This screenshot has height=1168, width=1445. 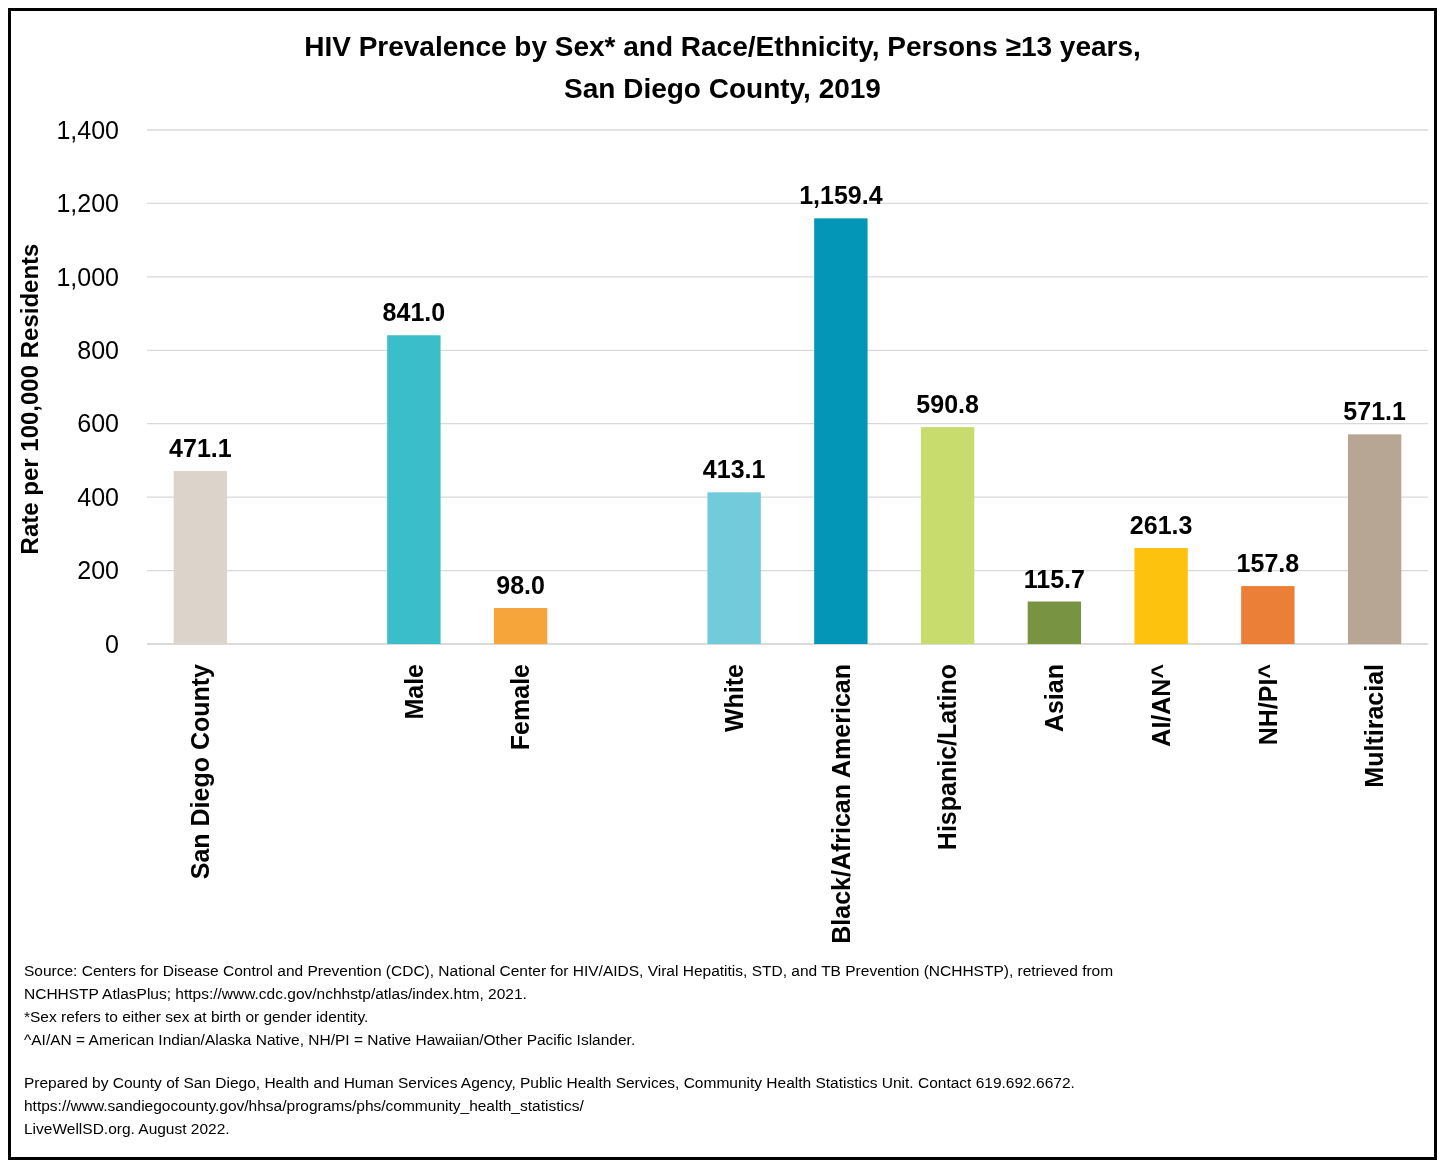 I want to click on chart-title: HIV Prevalence by Sex* and Race/Ethnicity, Persons ≥13 years, San Diego County, 2019, so click(x=722, y=67).